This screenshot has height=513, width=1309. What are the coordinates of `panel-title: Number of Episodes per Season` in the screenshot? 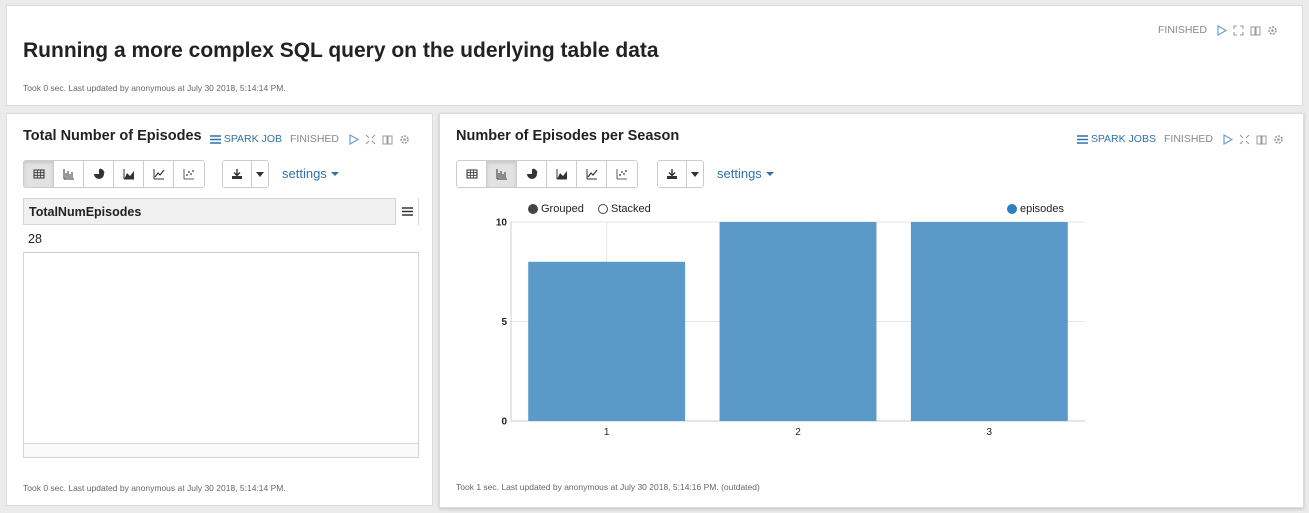 It's located at (568, 136).